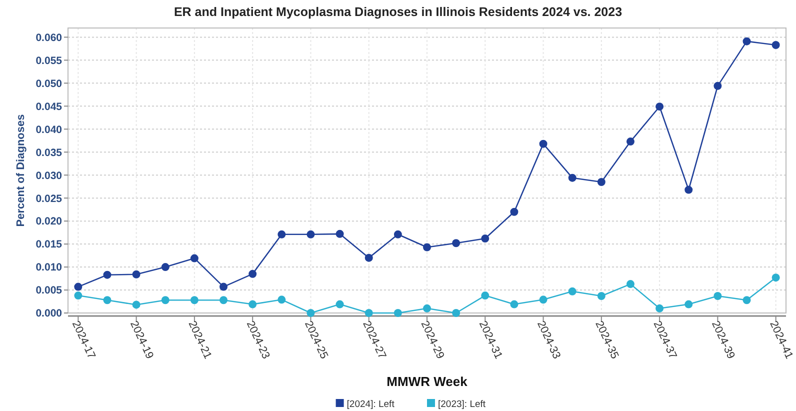  Describe the element at coordinates (49, 84) in the screenshot. I see `y-tick-label: 0.050` at that location.